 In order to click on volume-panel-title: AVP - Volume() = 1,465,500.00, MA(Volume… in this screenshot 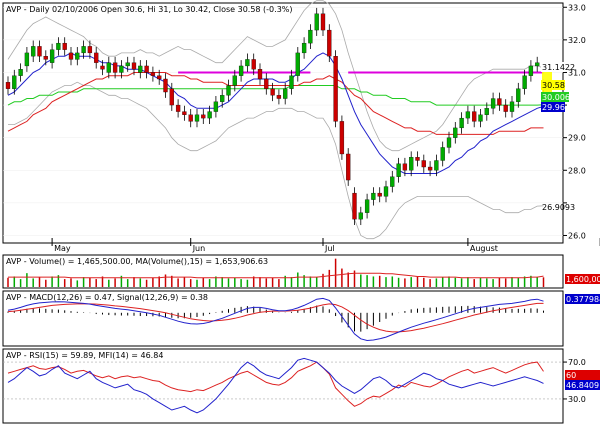, I will do `click(137, 261)`.